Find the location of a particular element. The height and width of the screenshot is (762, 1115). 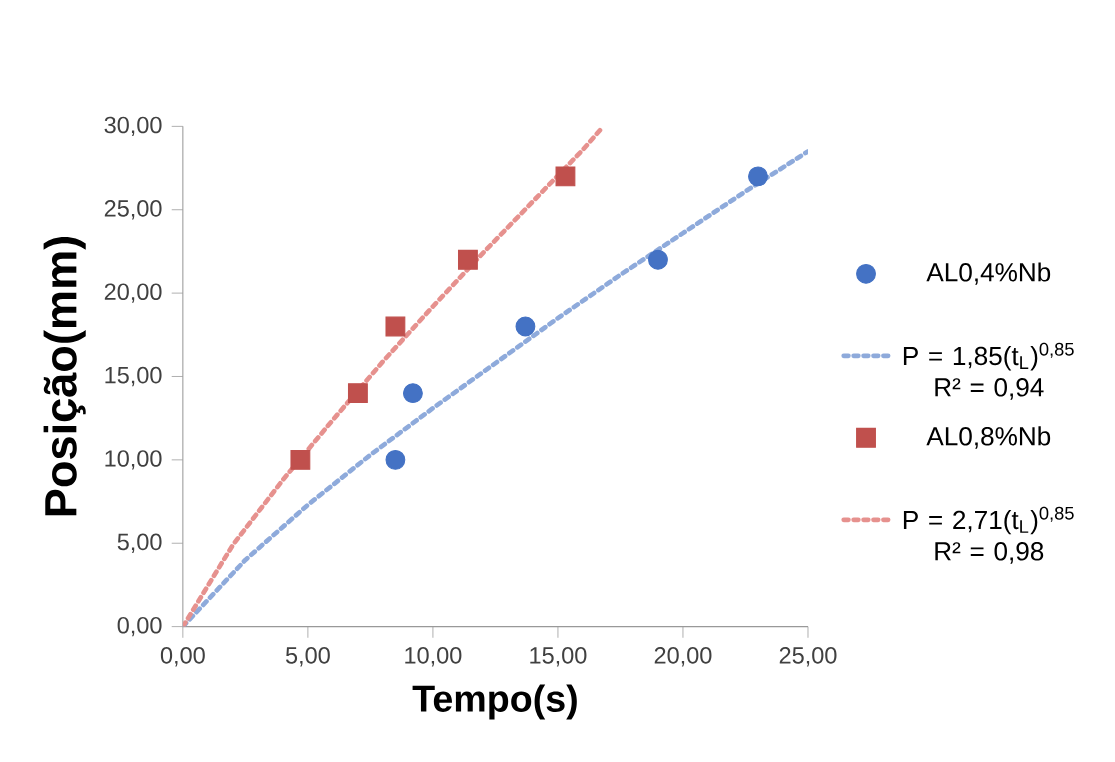

y-axis-title: Posição(mm) is located at coordinates (64, 376).